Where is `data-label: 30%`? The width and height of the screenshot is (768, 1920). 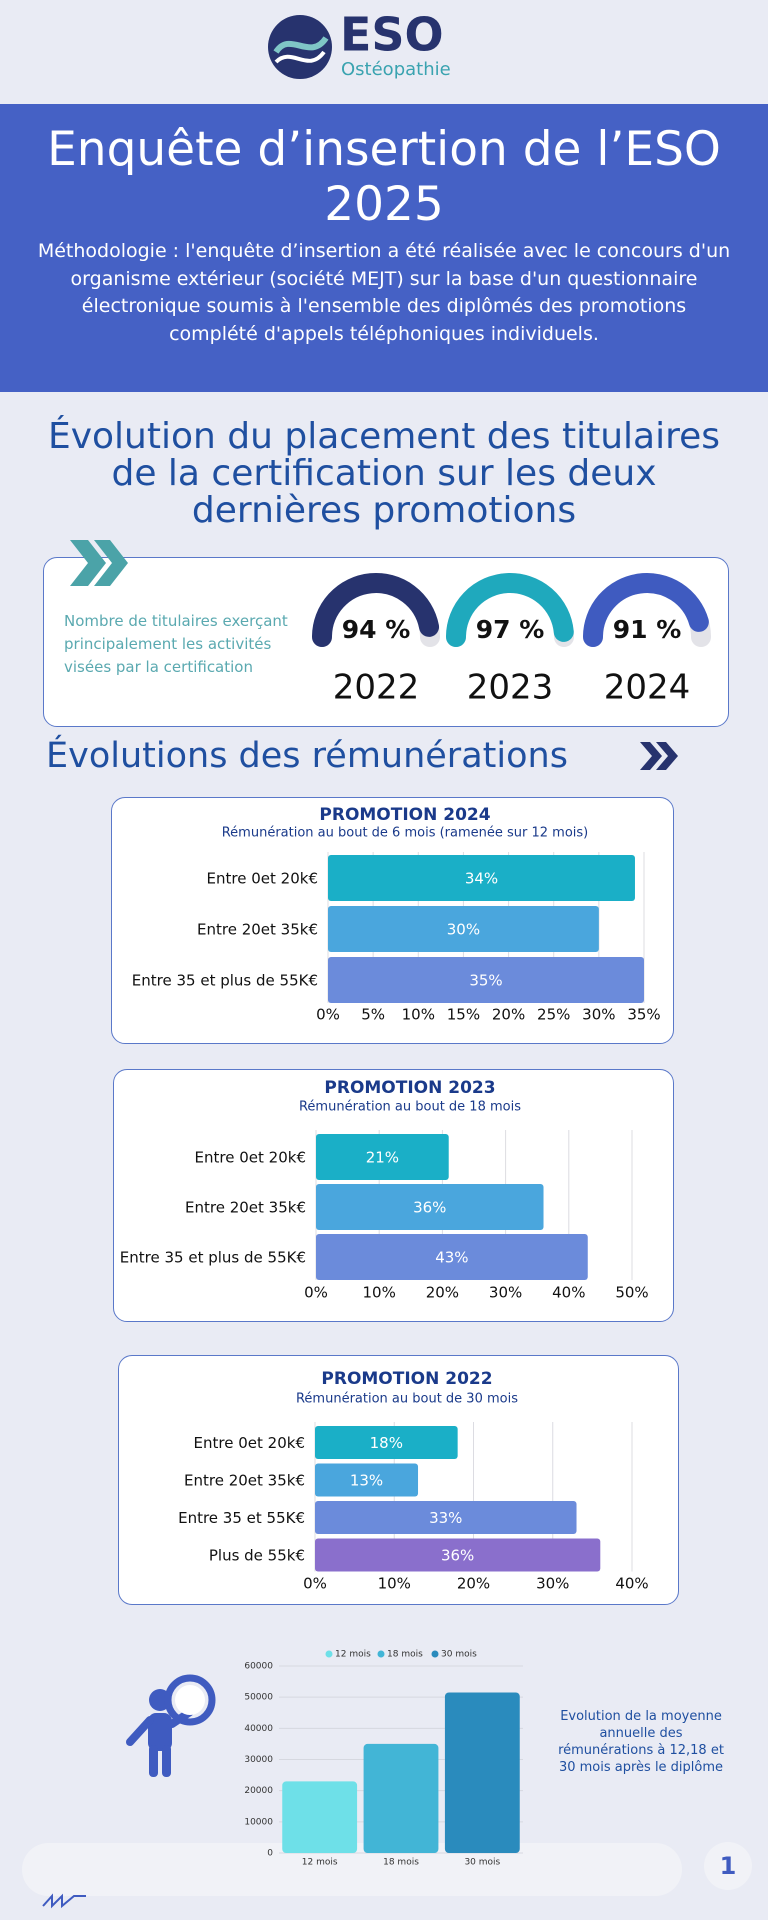
data-label: 30% is located at coordinates (463, 930).